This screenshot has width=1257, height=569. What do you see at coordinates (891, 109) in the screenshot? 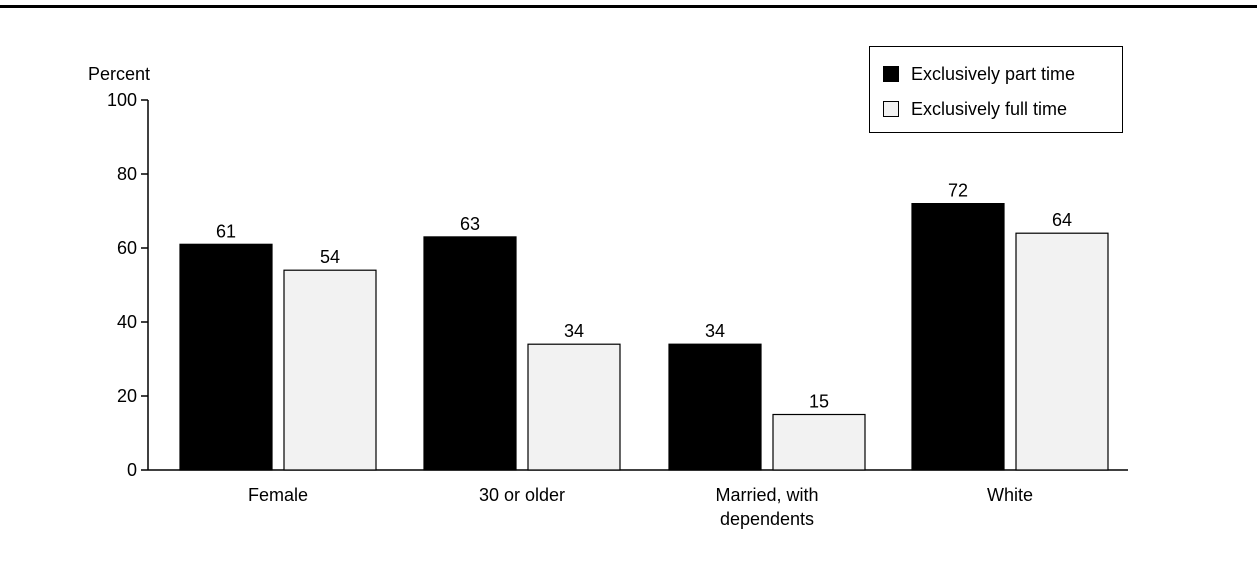
I see `legend-swatch-full-time` at bounding box center [891, 109].